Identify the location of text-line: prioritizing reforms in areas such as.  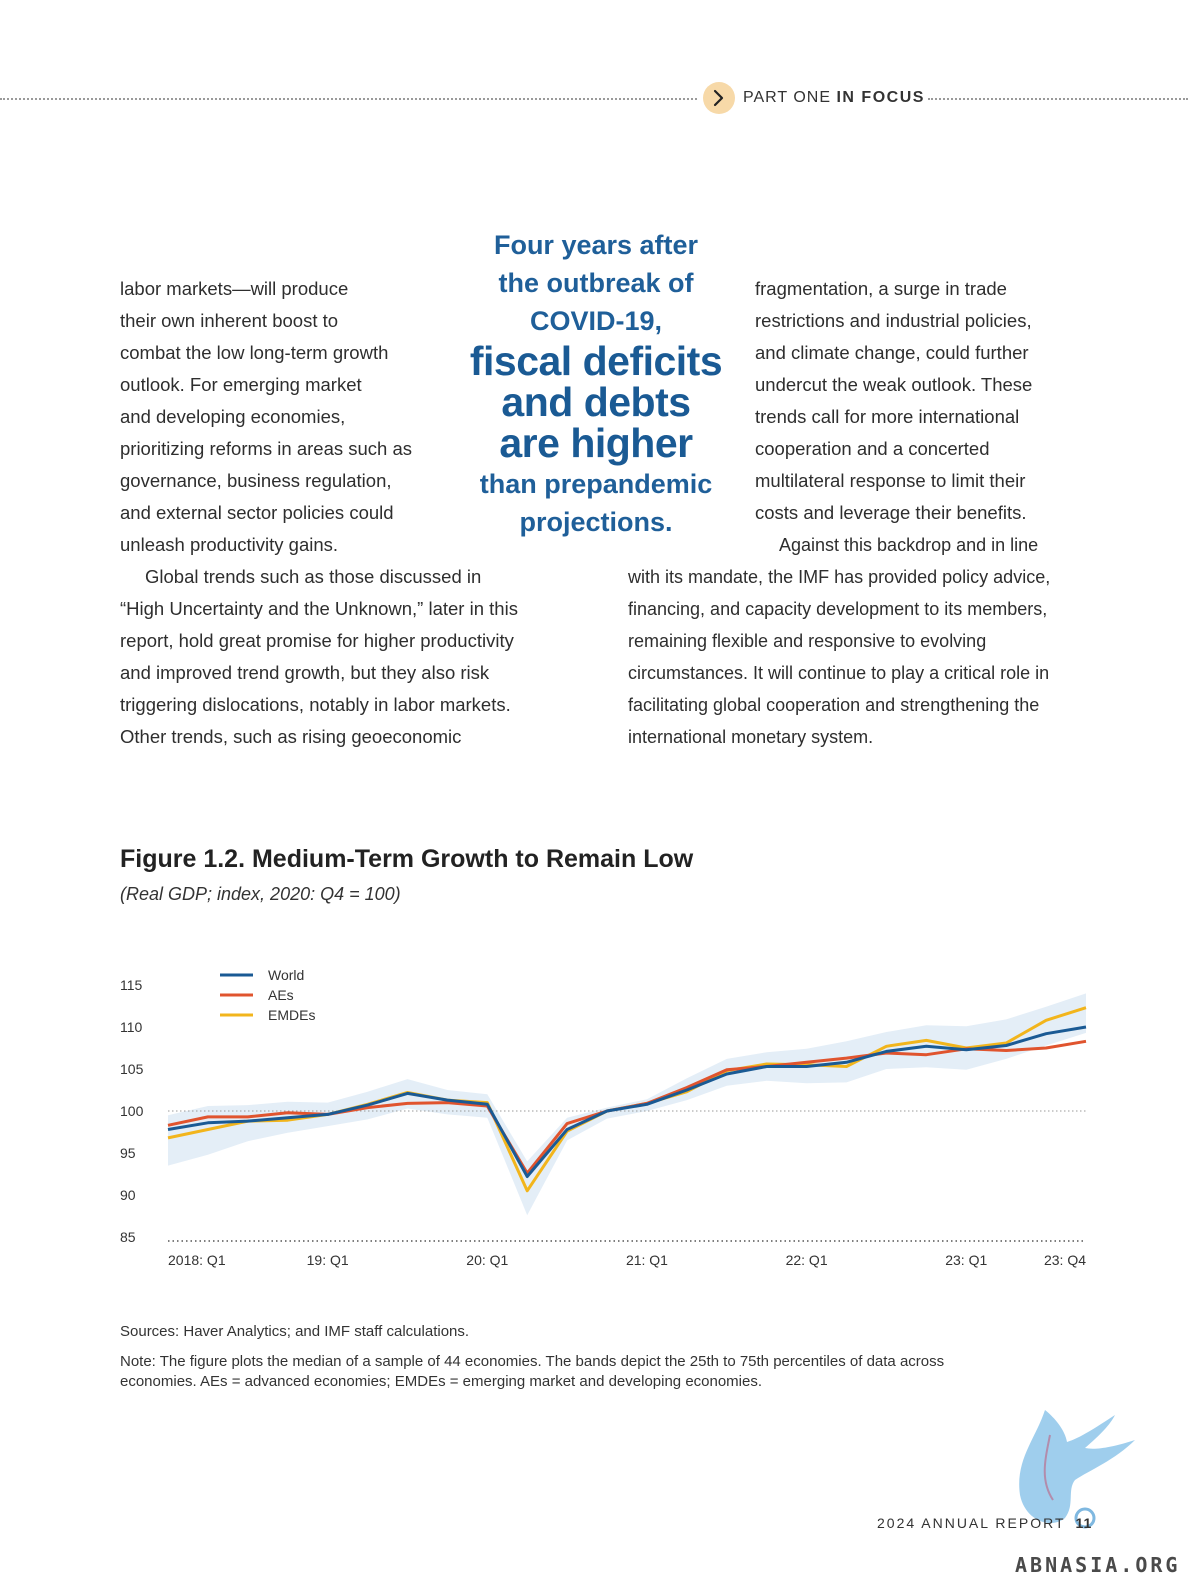
(266, 448).